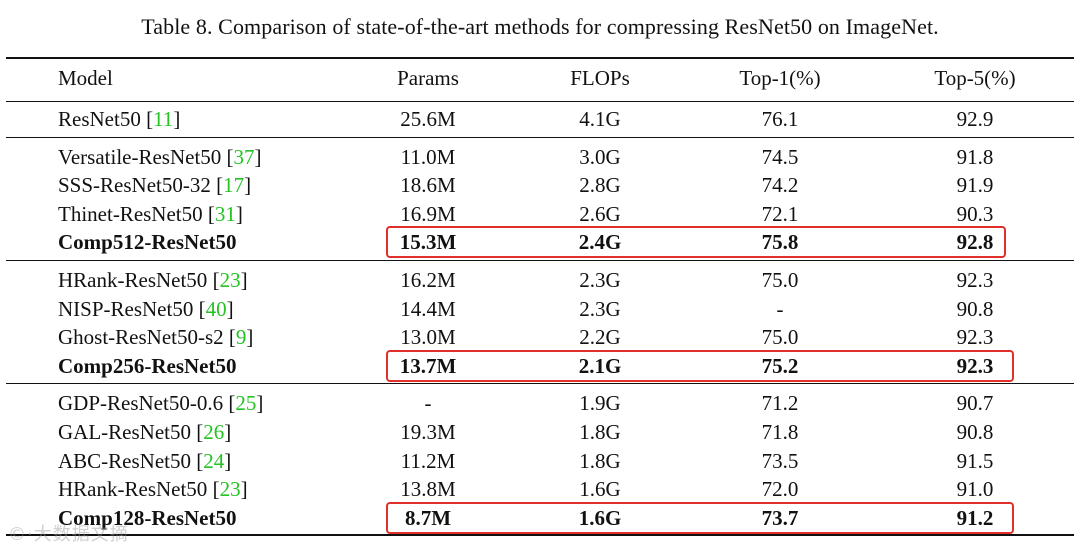  I want to click on cell-top1: -, so click(780, 308).